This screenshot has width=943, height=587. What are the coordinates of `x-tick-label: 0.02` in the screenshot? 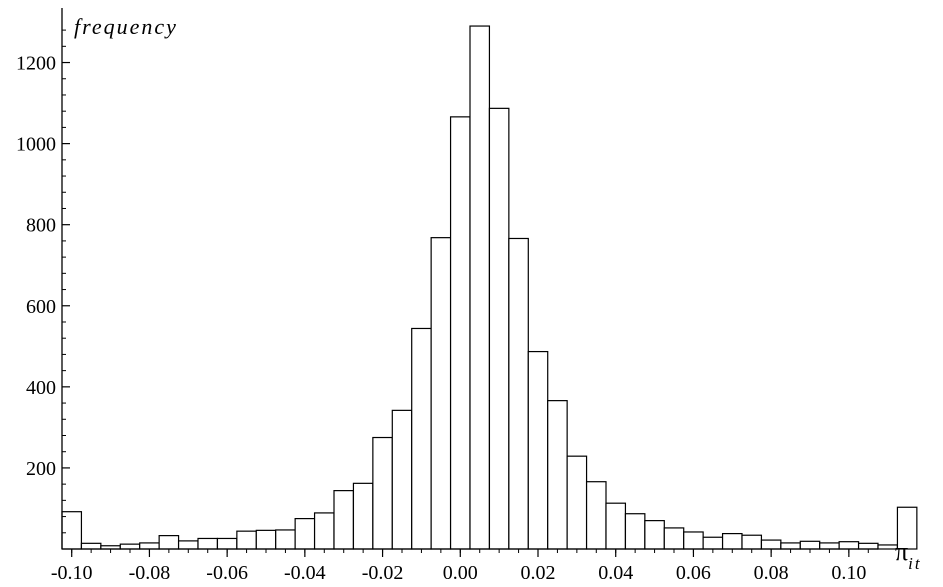 It's located at (538, 573).